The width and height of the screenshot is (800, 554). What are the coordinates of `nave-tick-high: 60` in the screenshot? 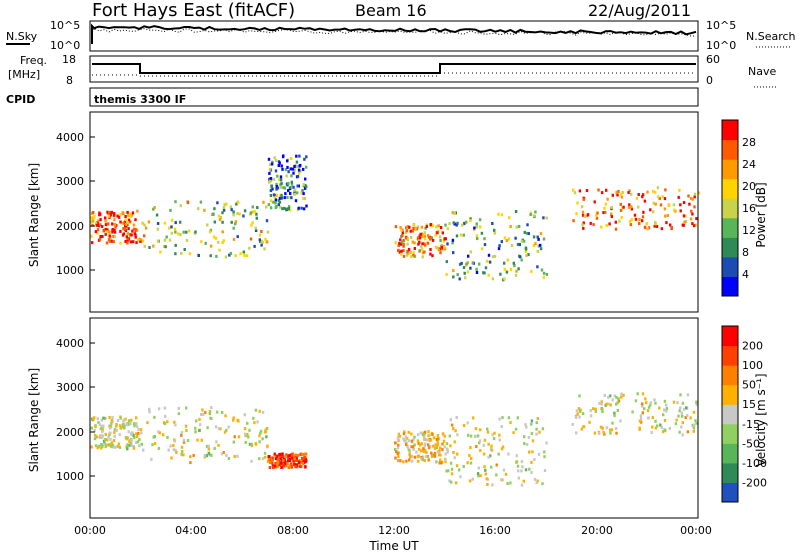 It's located at (713, 59).